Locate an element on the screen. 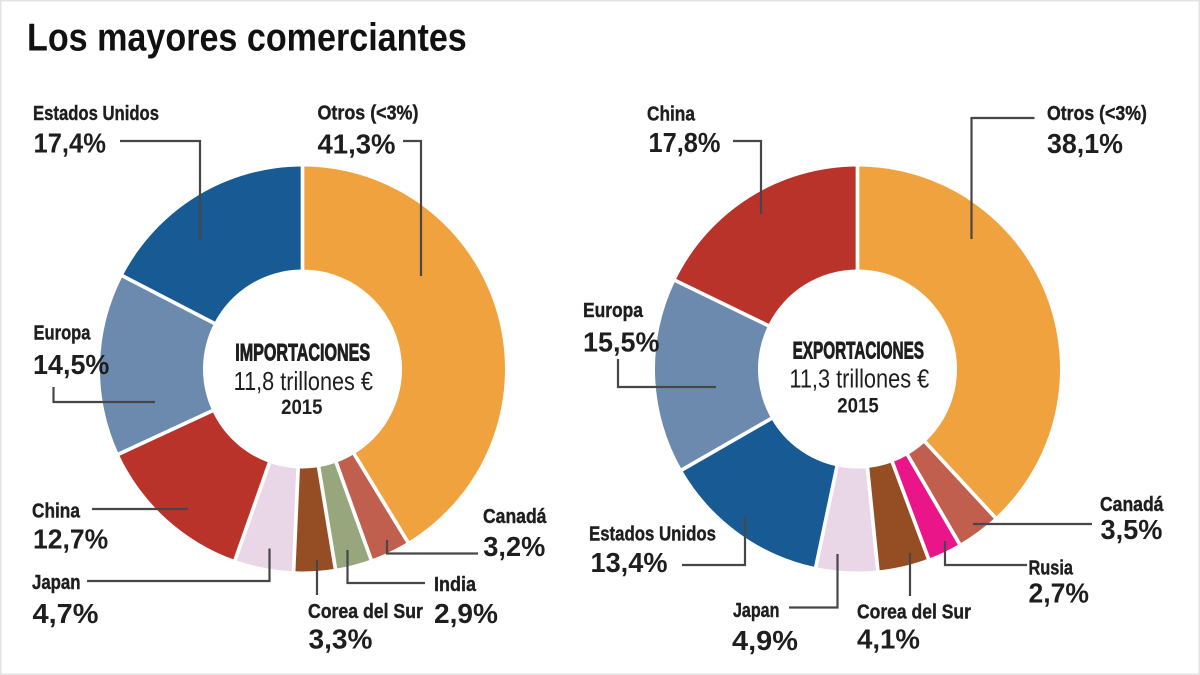  svg-text: EXPORTACIONES is located at coordinates (858, 351).